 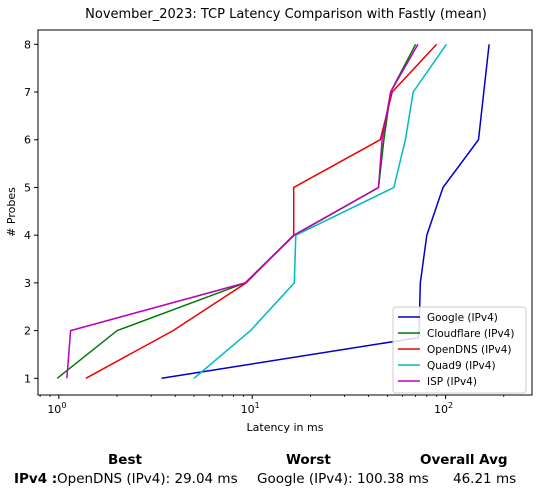 I want to click on legend-box, so click(x=459, y=350).